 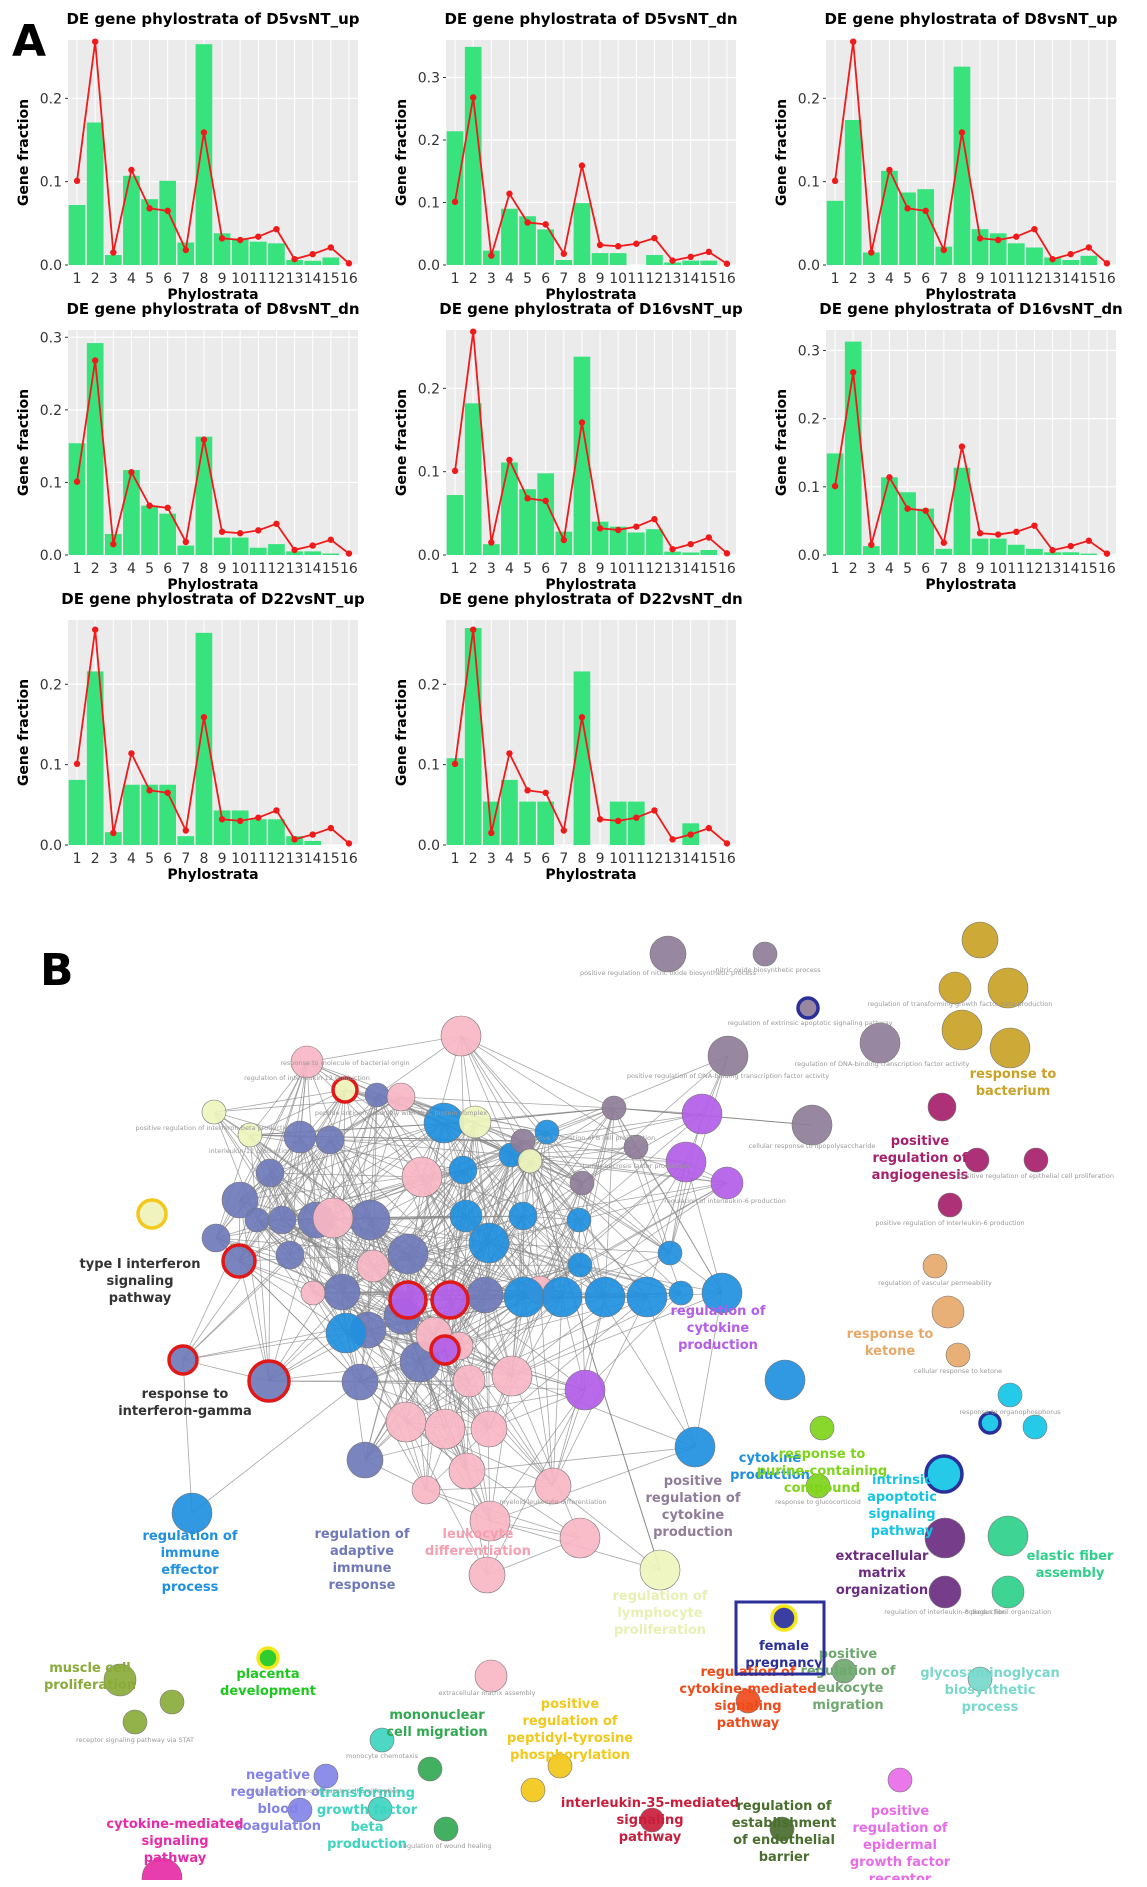 I want to click on cluster-label-line: differentiation, so click(x=478, y=1551).